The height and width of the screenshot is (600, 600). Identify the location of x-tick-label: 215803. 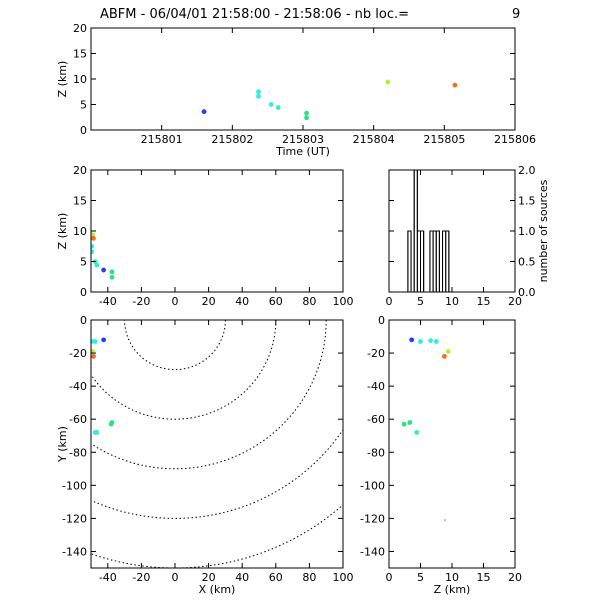
(303, 139).